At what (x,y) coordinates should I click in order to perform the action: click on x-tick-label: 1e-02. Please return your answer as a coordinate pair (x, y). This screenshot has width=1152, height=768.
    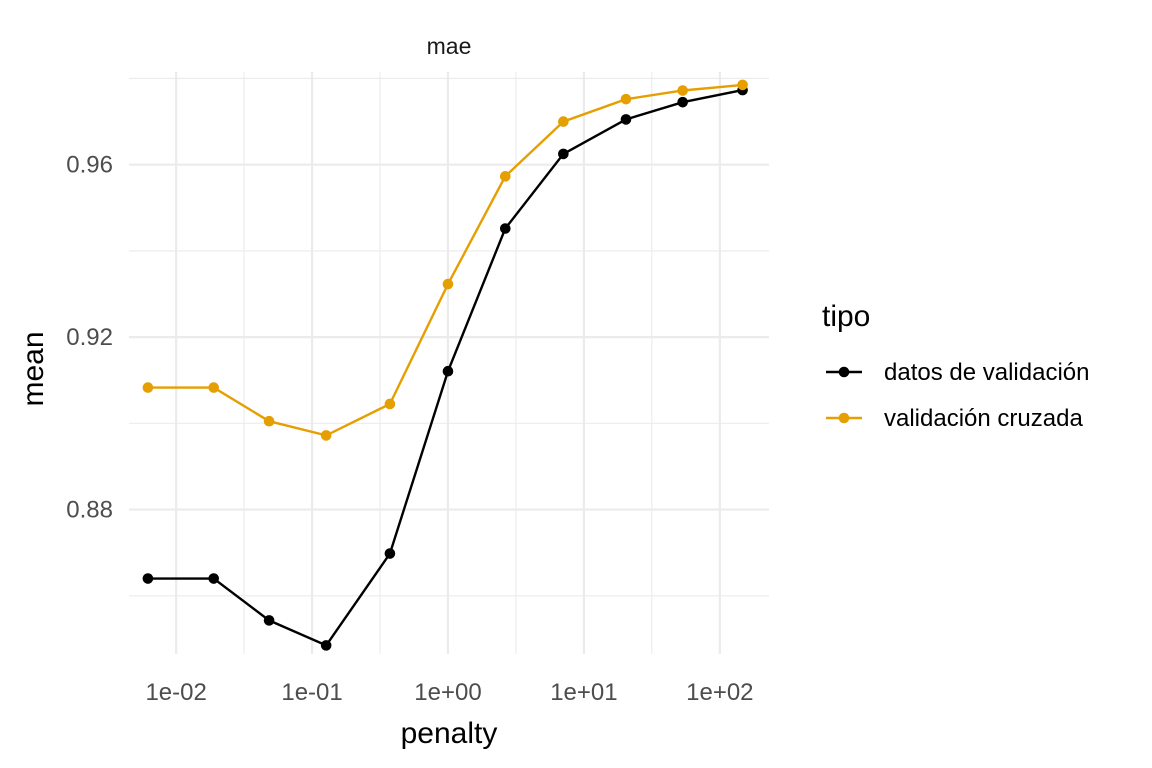
    Looking at the image, I should click on (175, 692).